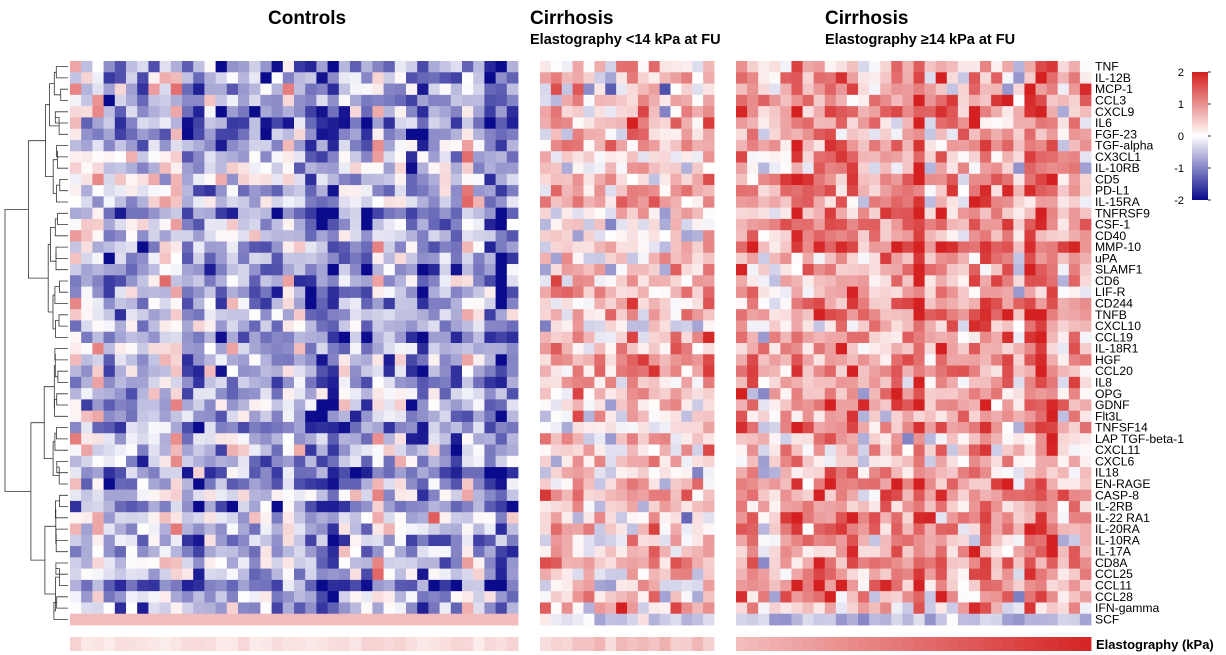 This screenshot has width=1226, height=655. I want to click on row-label: IL8, so click(1103, 382).